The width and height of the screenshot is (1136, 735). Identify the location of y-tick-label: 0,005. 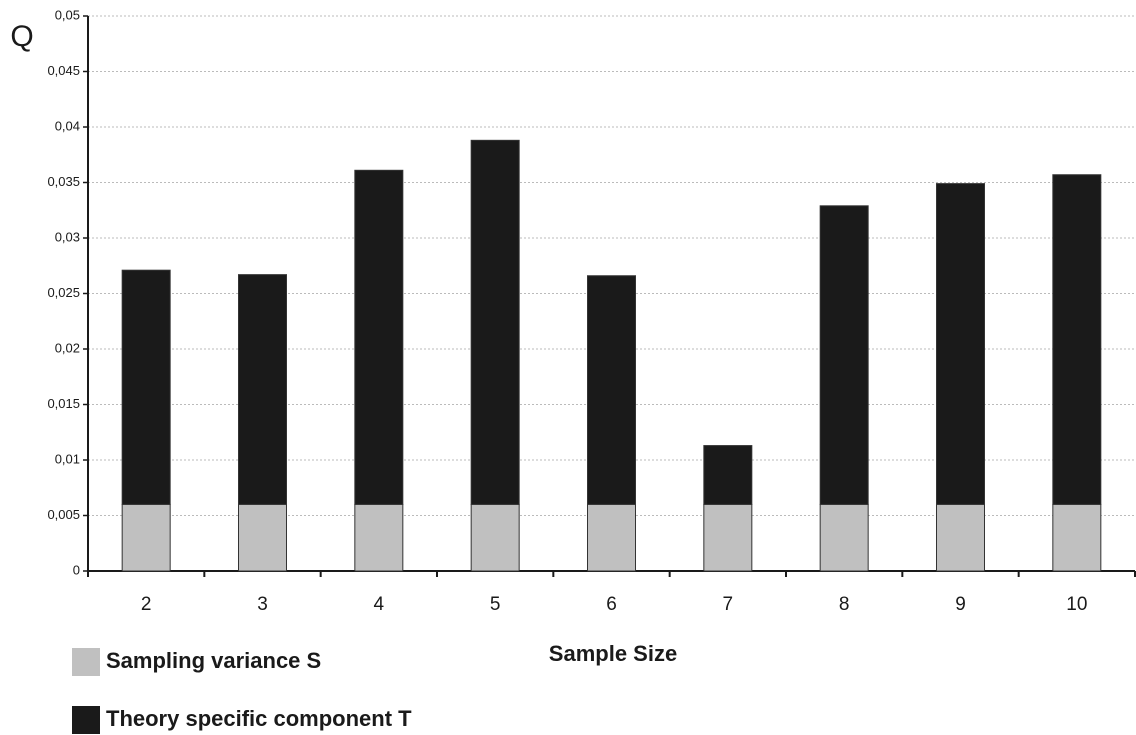
(63, 514).